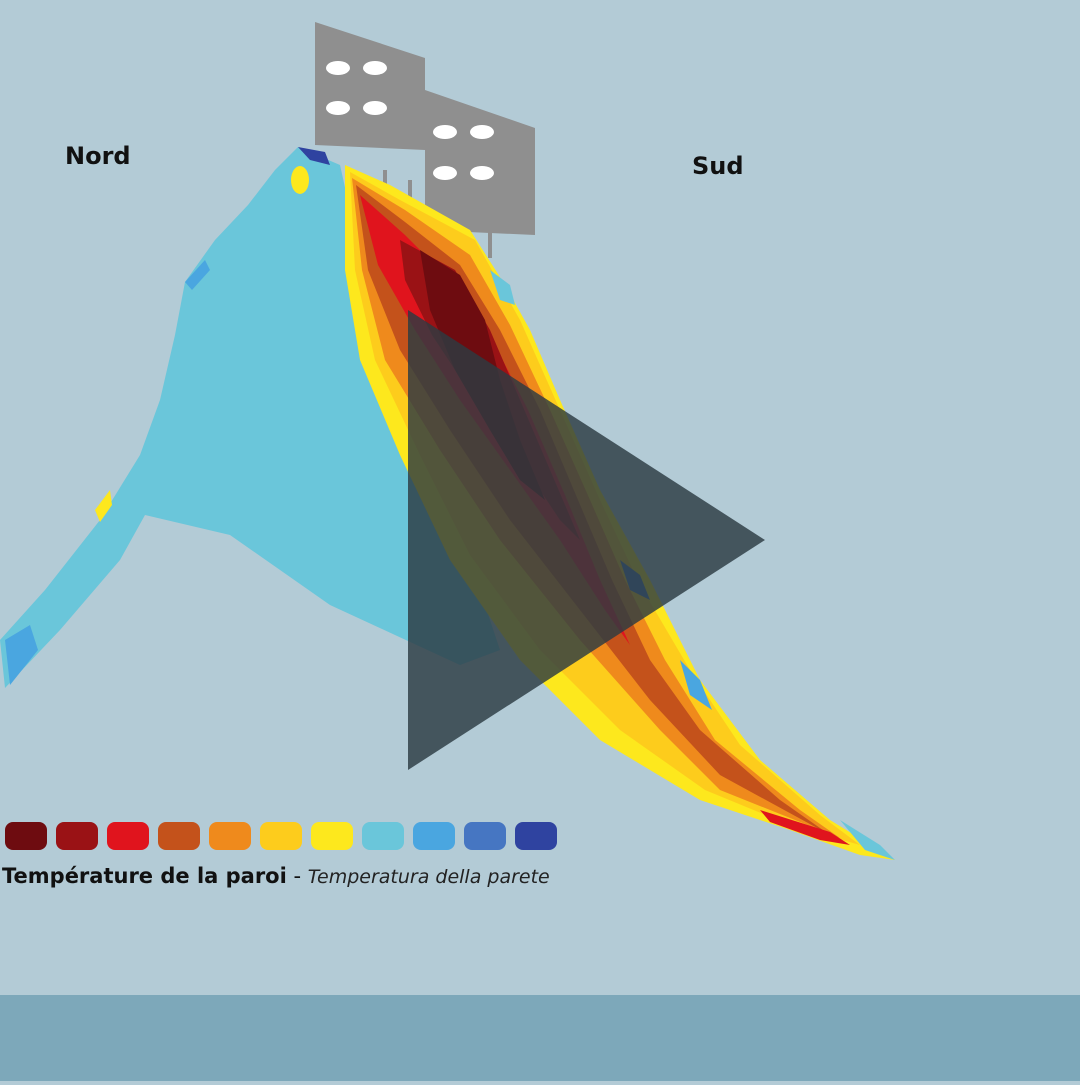 The image size is (1080, 1085). I want to click on legend-title-french: Température de la paroi, so click(144, 876).